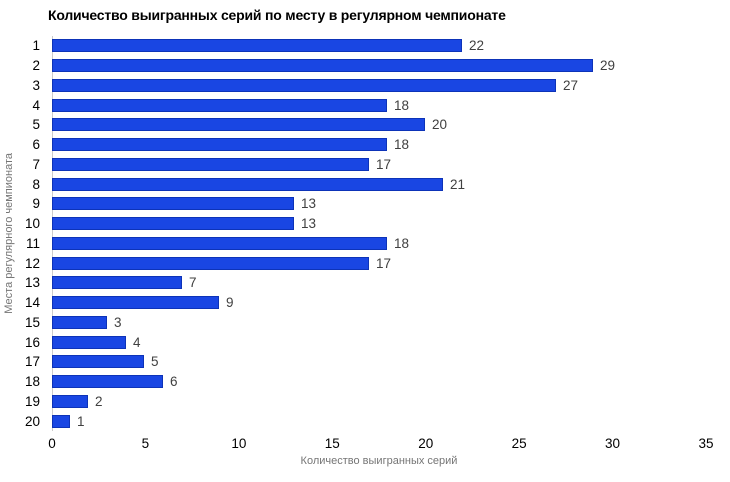  I want to click on chart-row: 13 7, so click(365, 283).